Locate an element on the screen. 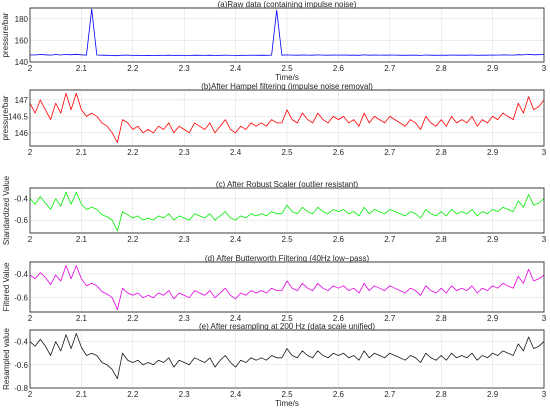 This screenshot has width=550, height=412. subplot-title: (a)Raw data (containing impulse noise) is located at coordinates (287, 4).